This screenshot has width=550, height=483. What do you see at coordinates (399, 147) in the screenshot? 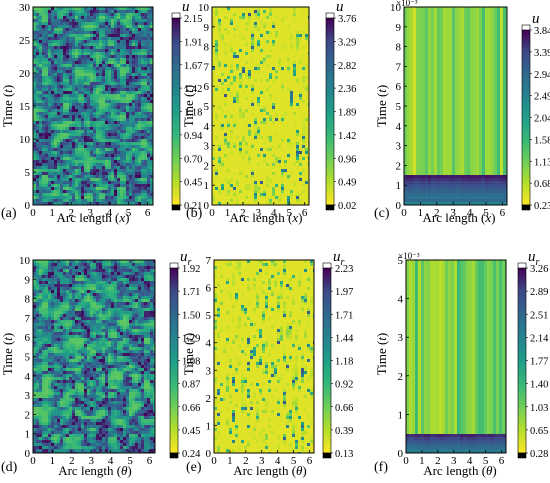
I see `y-tick-label: 3` at bounding box center [399, 147].